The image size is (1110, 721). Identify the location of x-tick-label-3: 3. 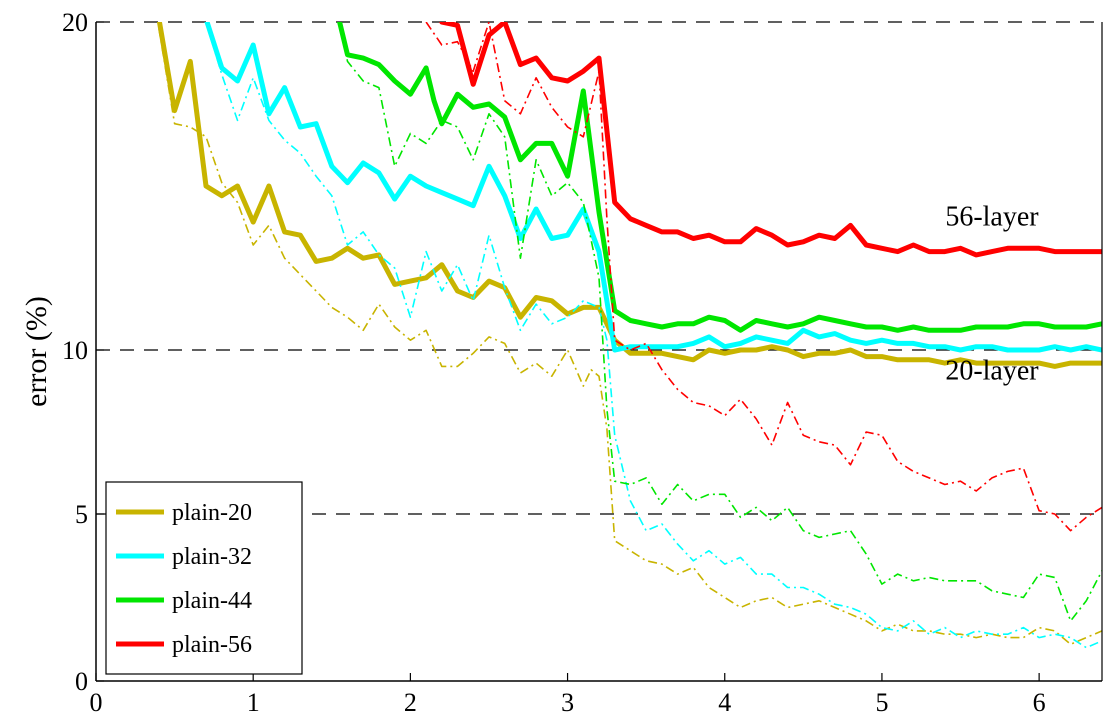
(567, 702).